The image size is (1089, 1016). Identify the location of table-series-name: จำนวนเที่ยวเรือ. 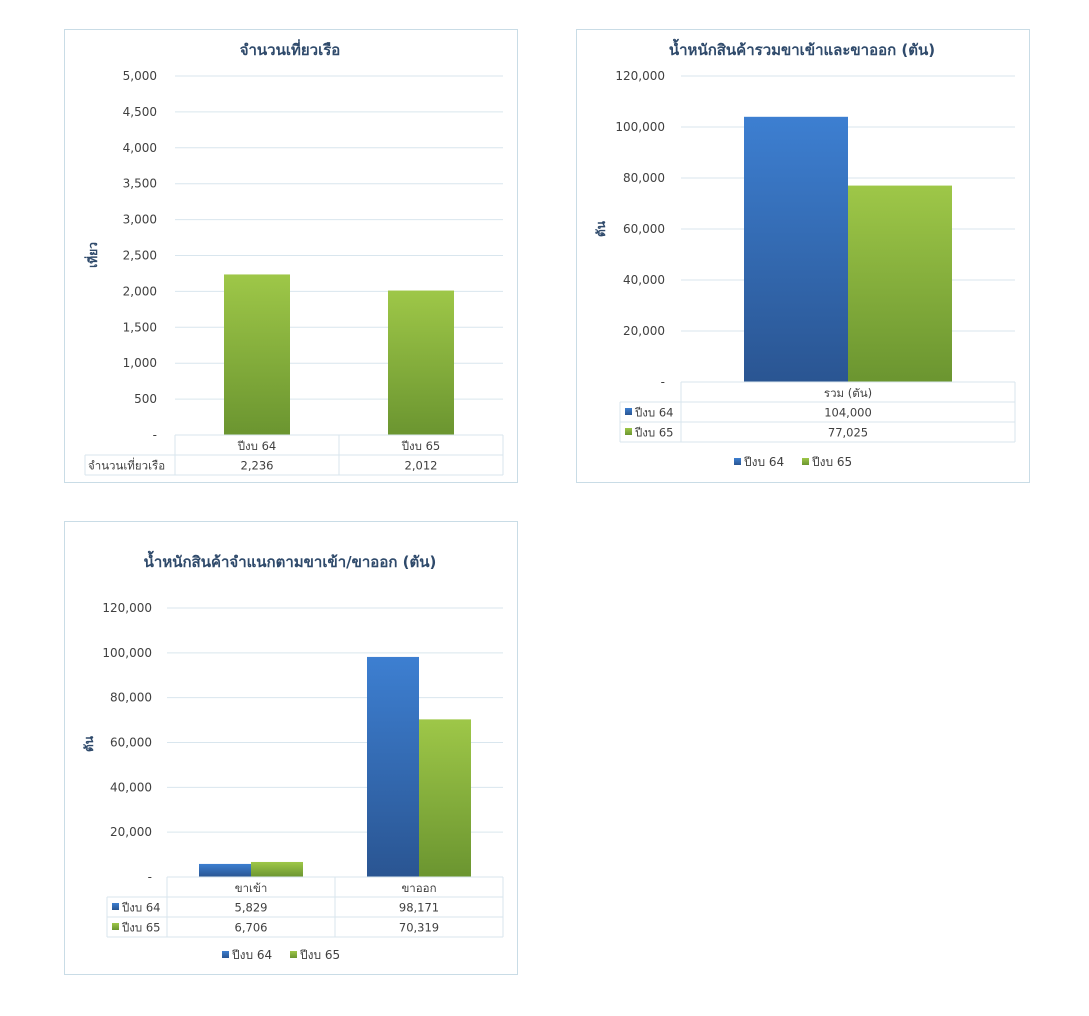
(126, 465).